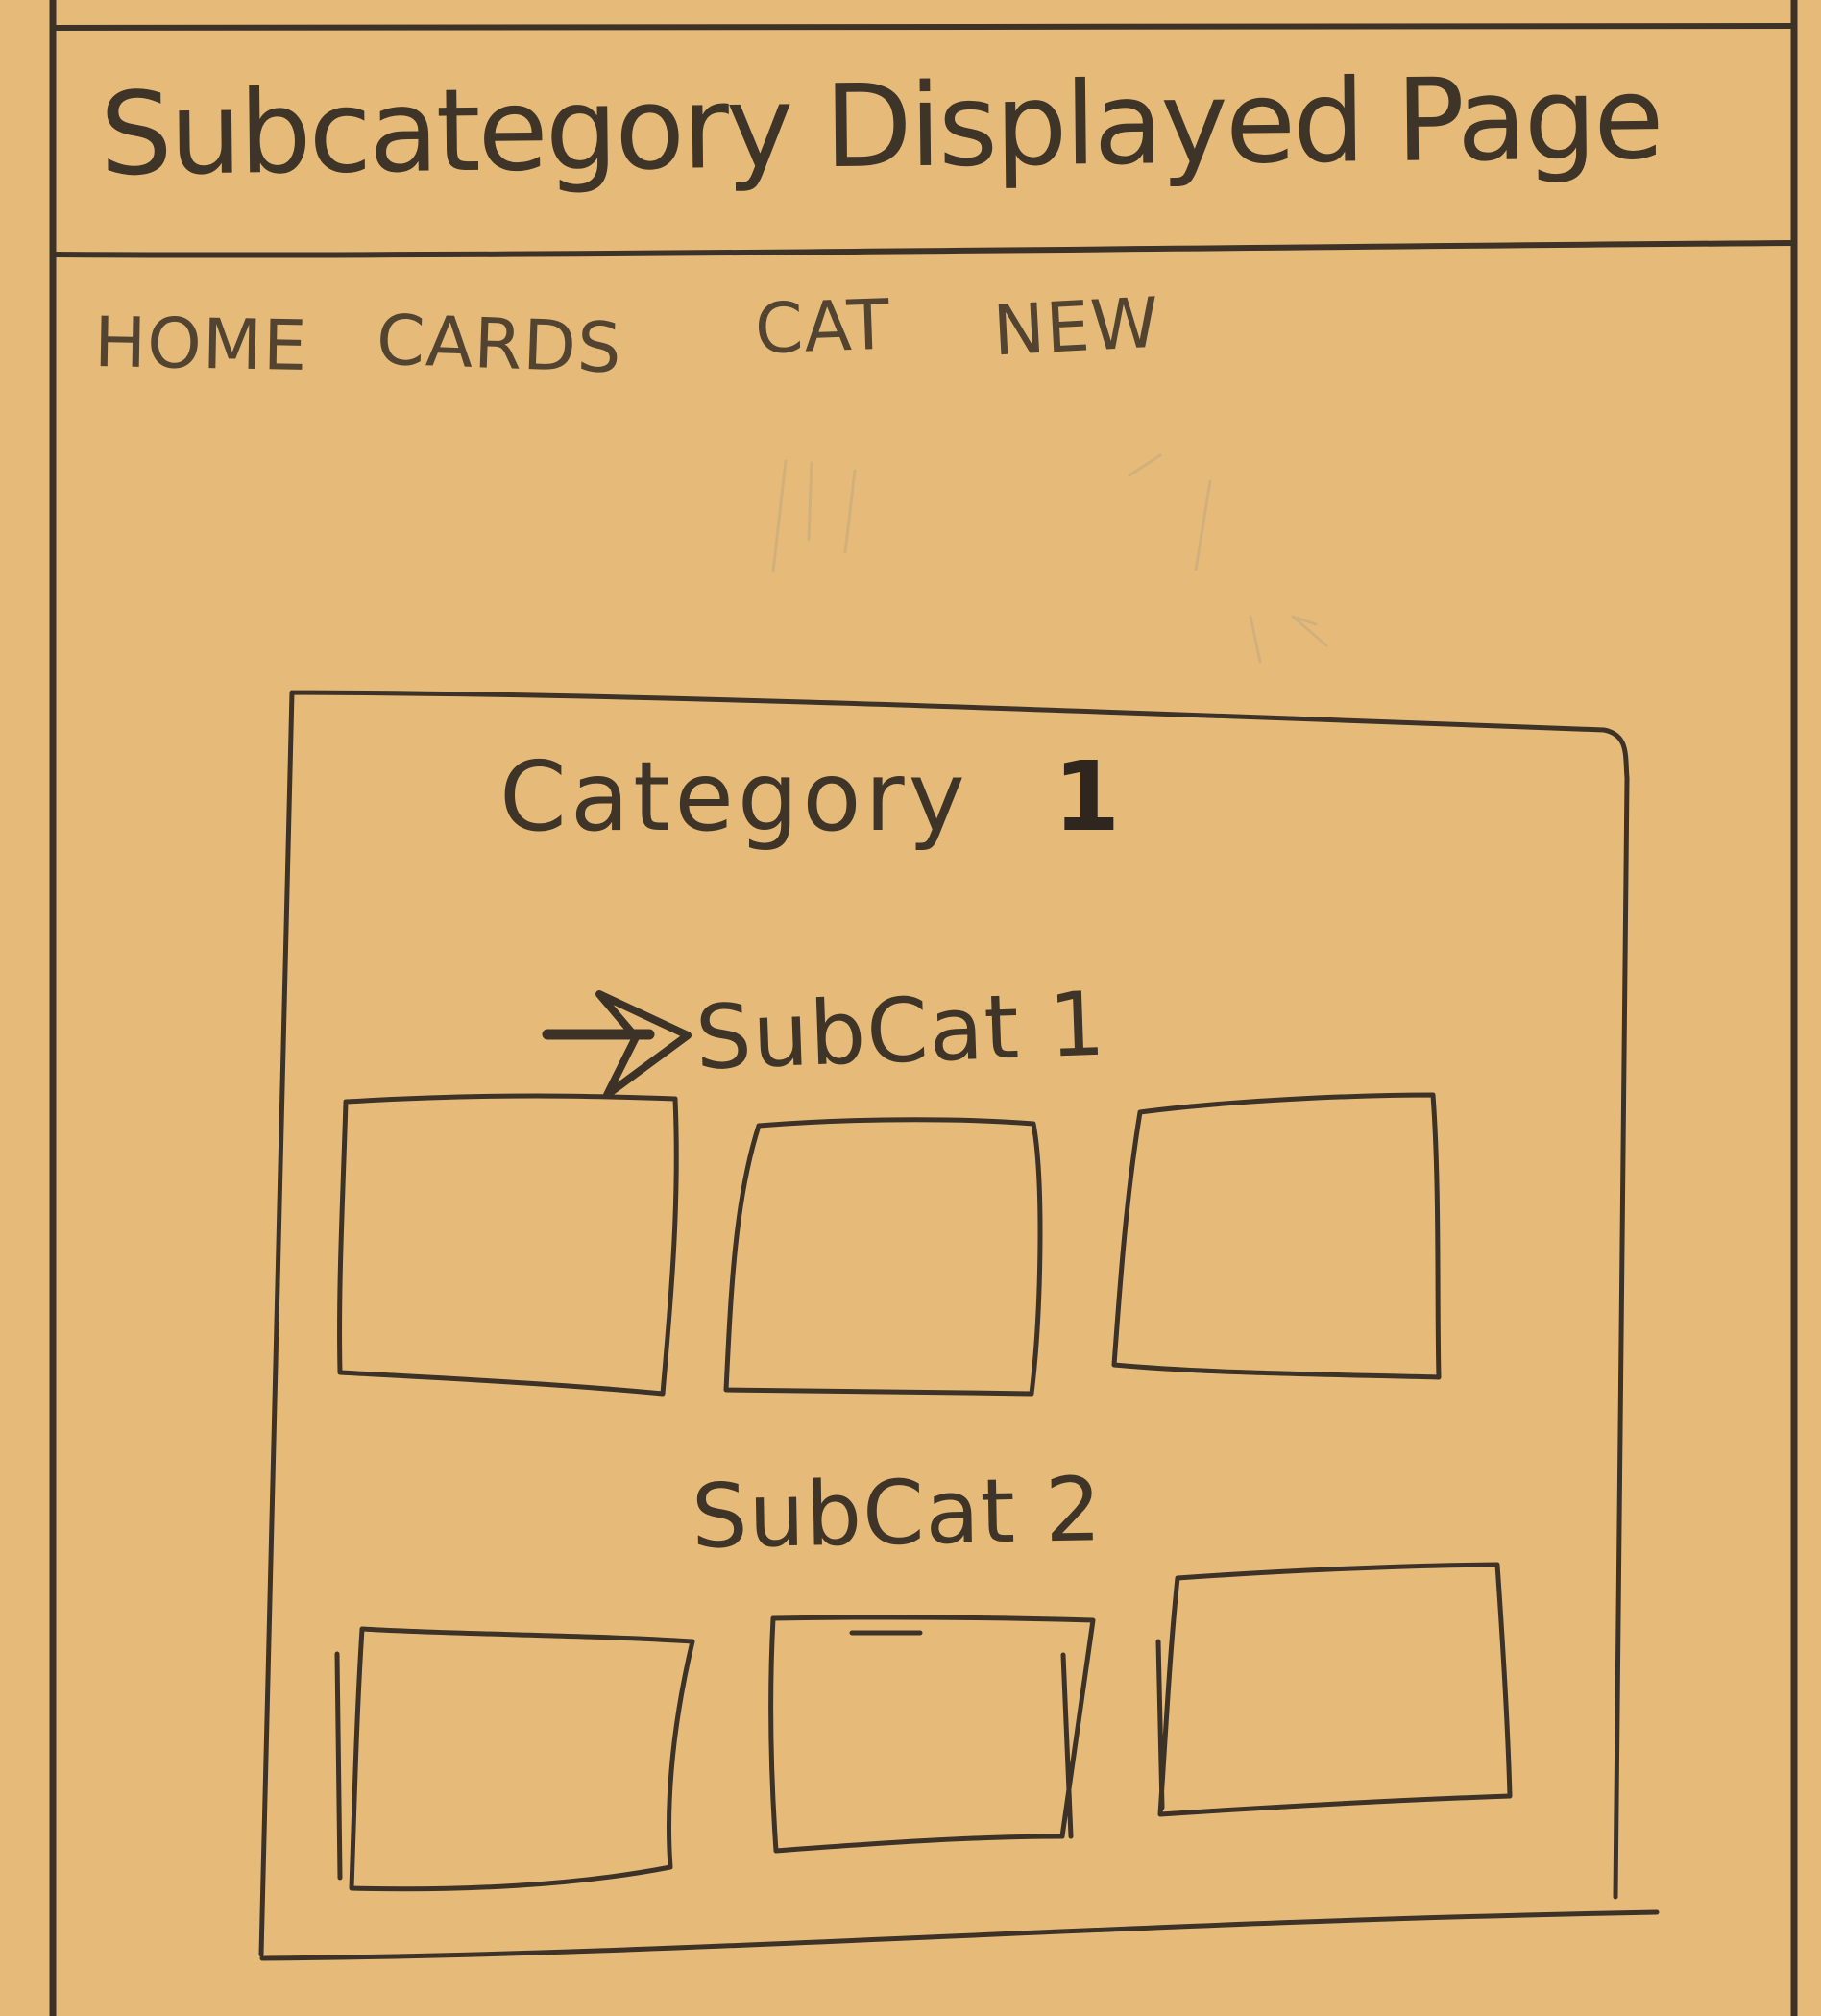 This screenshot has width=1821, height=2016. What do you see at coordinates (881, 127) in the screenshot?
I see `page-title: Subcategory Displayed Page` at bounding box center [881, 127].